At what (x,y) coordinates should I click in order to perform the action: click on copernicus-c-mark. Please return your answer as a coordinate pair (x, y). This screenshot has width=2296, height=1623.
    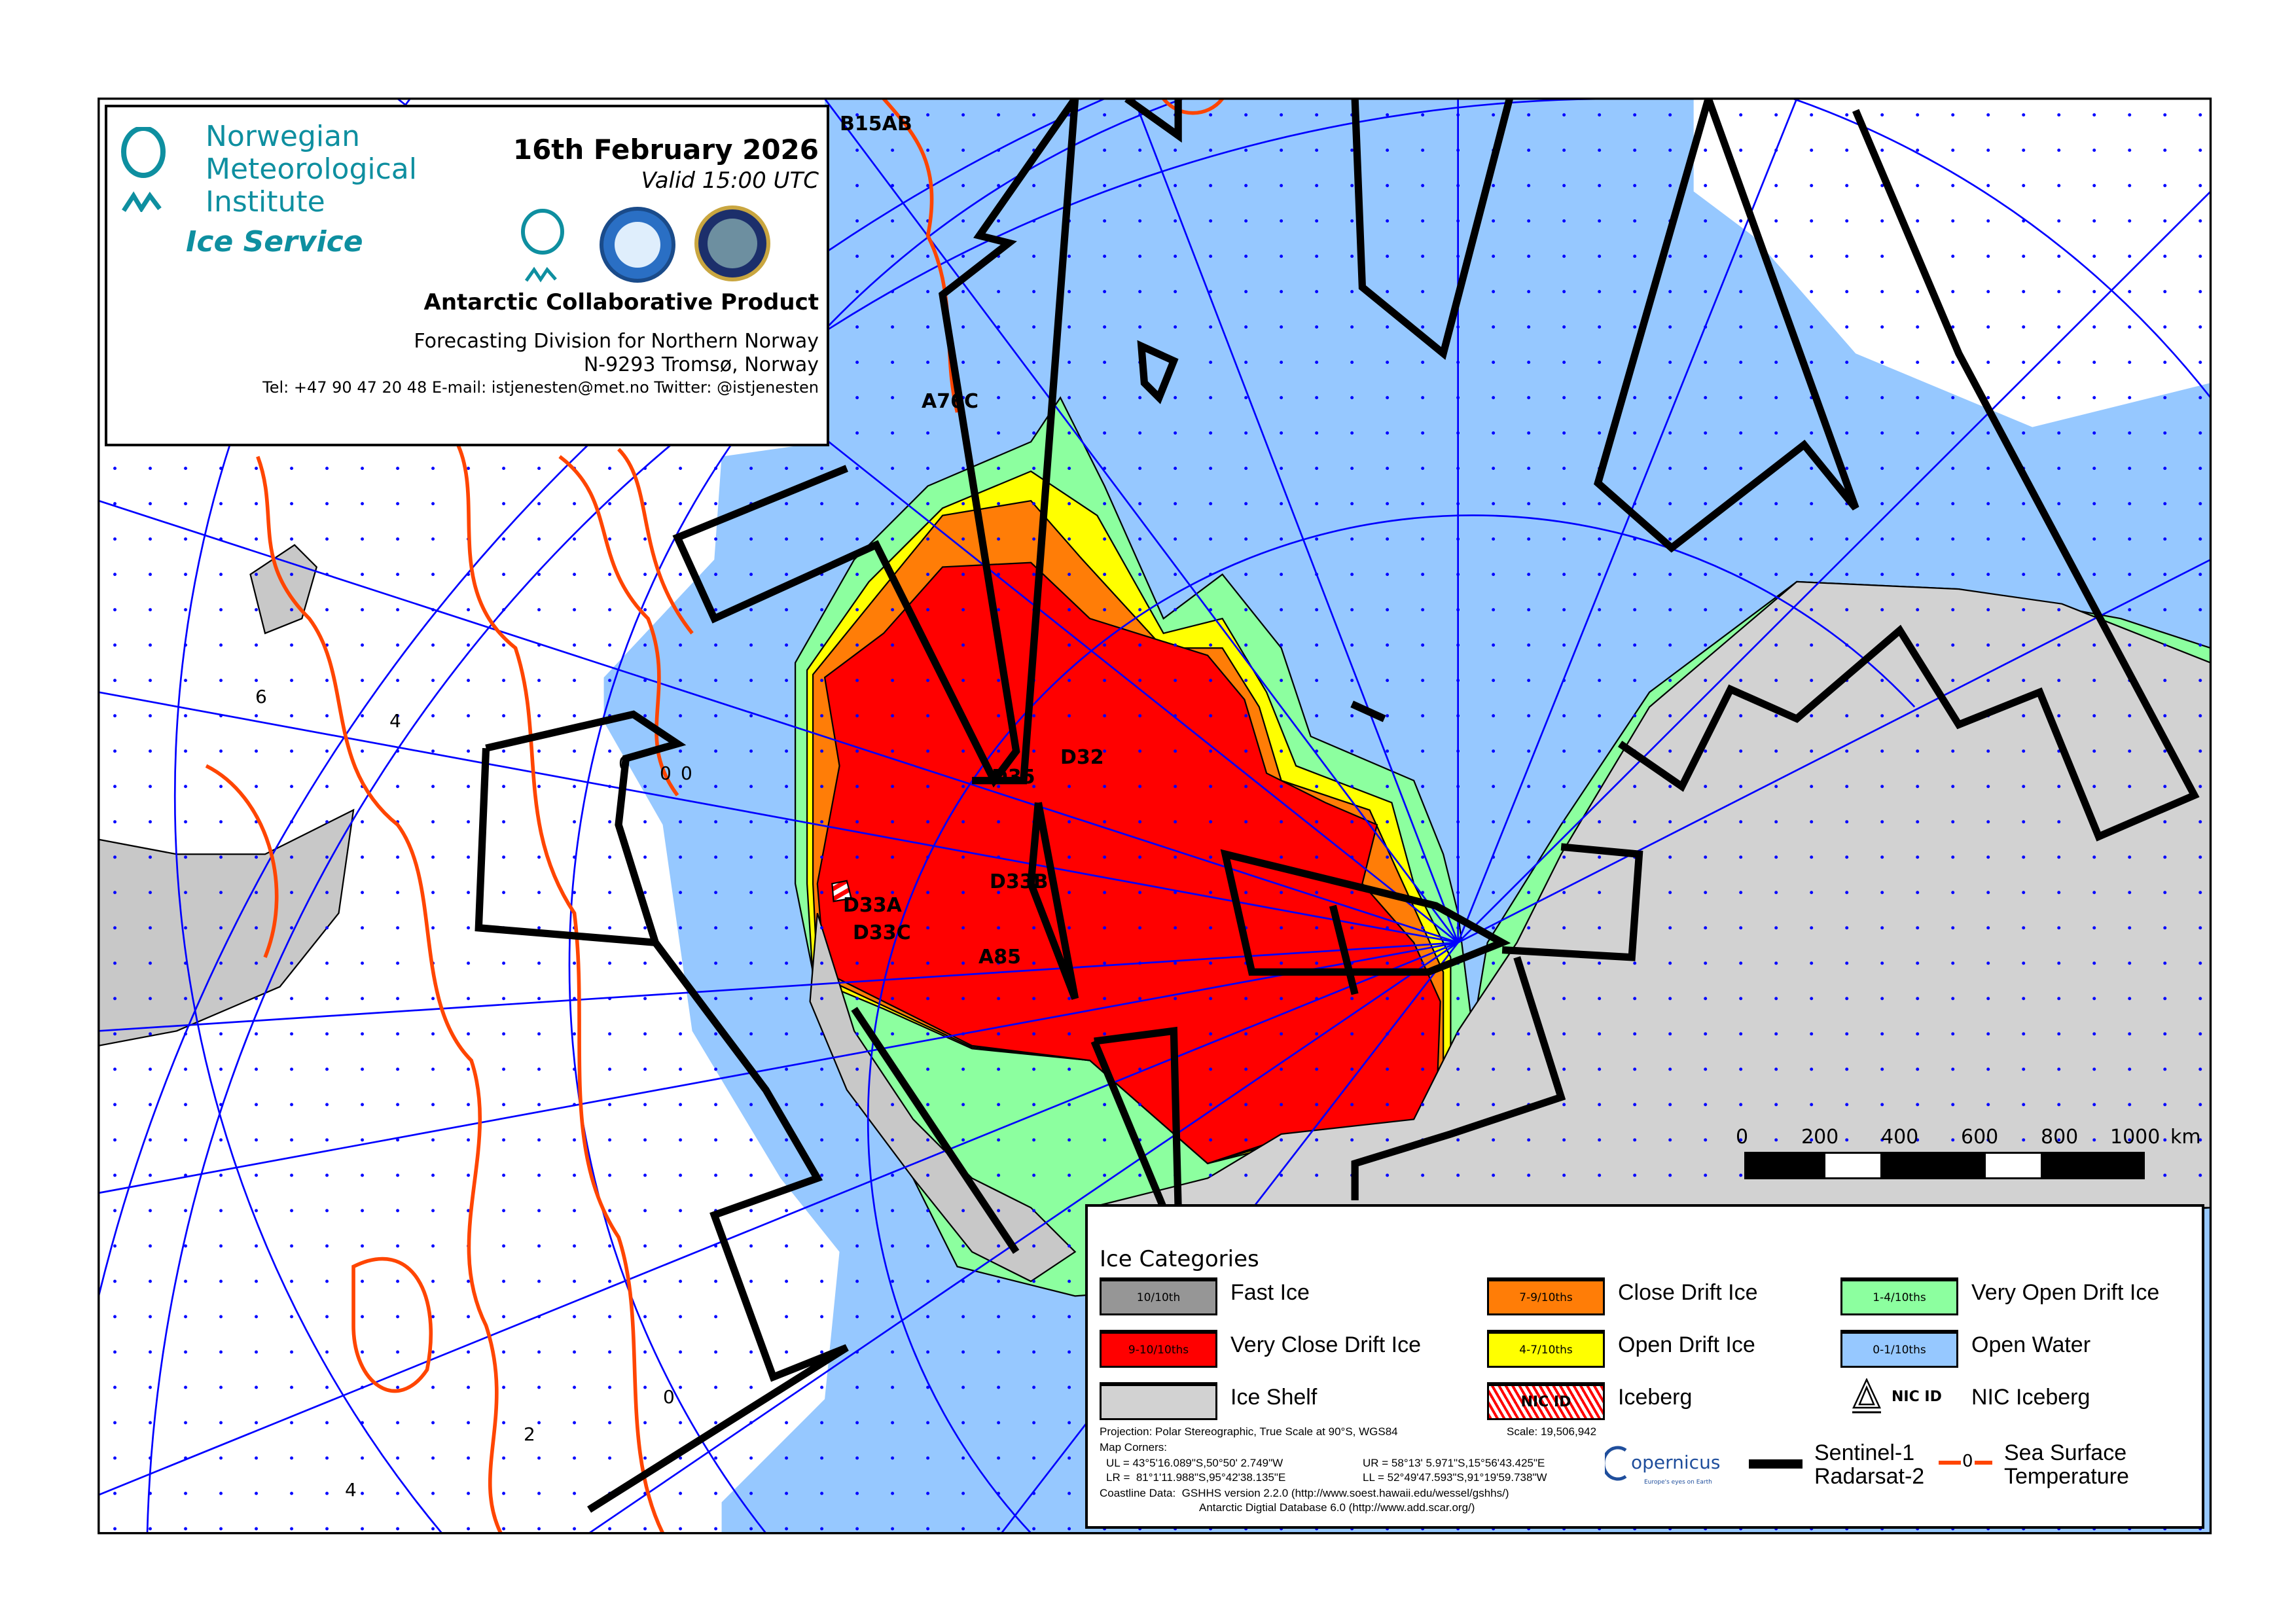
    Looking at the image, I should click on (1616, 1463).